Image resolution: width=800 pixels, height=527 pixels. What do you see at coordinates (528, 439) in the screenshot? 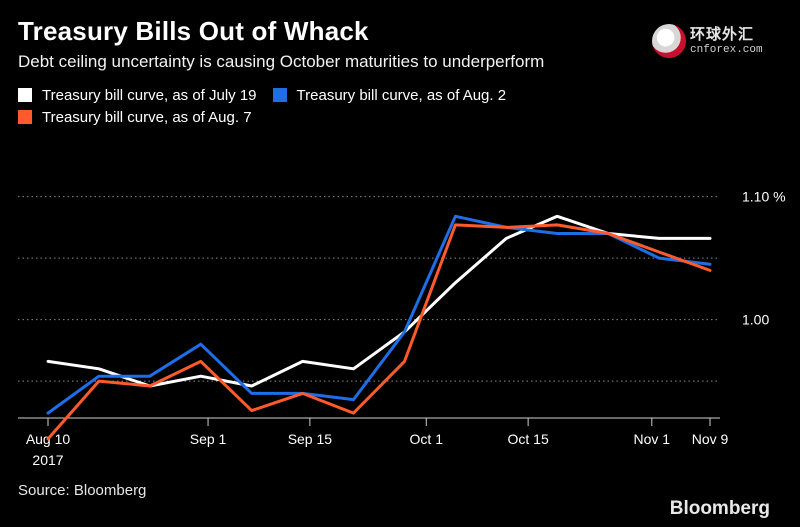
I see `x-tick-label: Oct 15` at bounding box center [528, 439].